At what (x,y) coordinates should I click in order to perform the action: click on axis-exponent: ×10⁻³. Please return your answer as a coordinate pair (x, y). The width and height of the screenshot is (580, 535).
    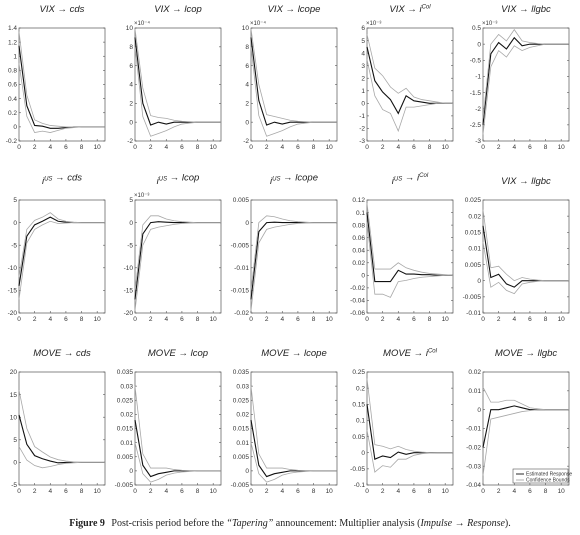
    Looking at the image, I should click on (373, 24).